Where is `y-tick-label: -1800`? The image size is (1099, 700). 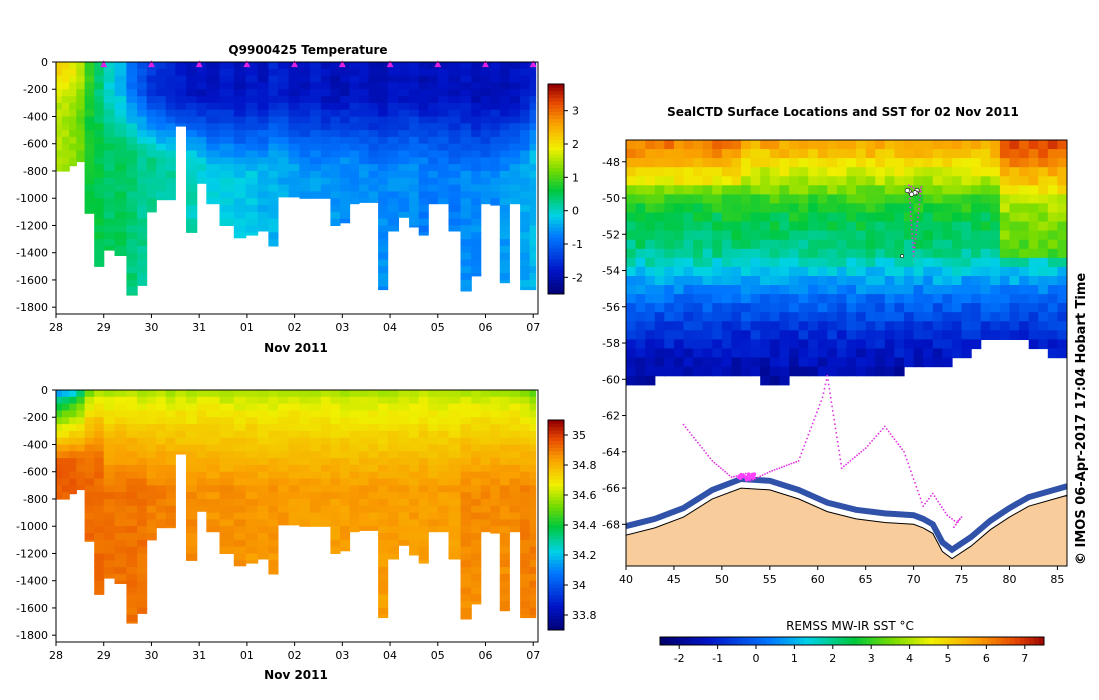
y-tick-label: -1800 is located at coordinates (32, 635).